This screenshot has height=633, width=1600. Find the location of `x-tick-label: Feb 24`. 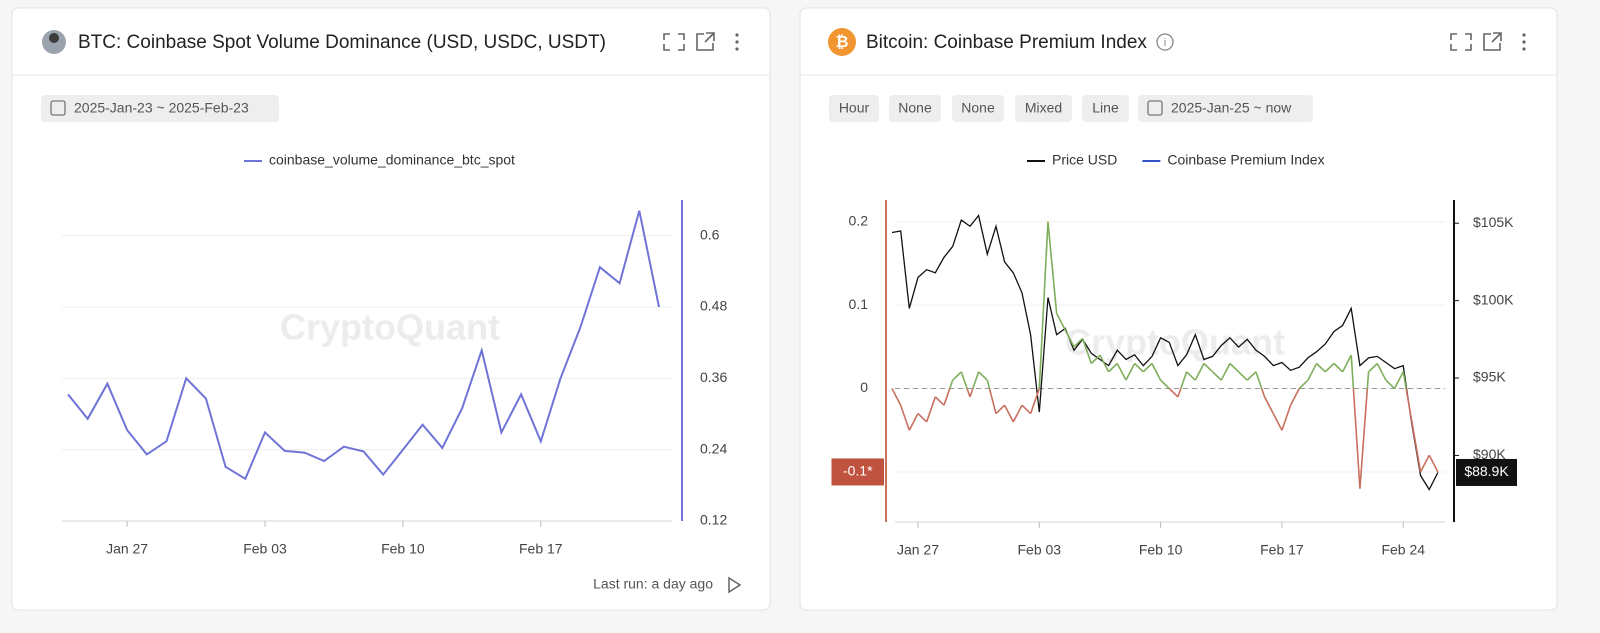

x-tick-label: Feb 24 is located at coordinates (1403, 550).